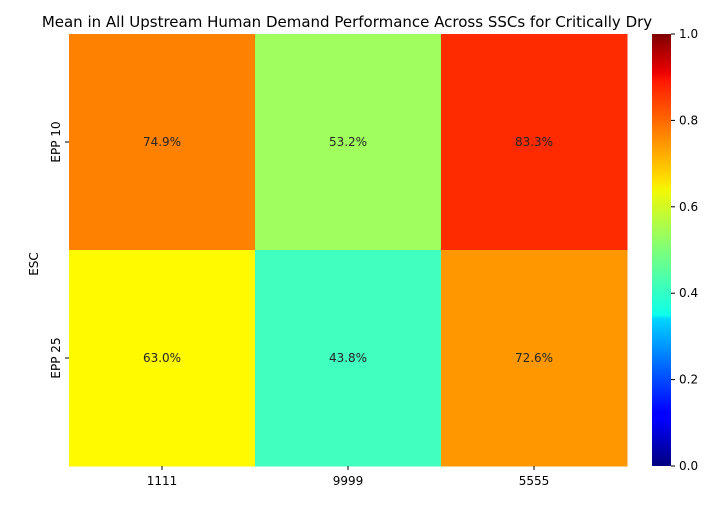 This screenshot has width=726, height=528. What do you see at coordinates (684, 250) in the screenshot?
I see `colorbar-ticks: 0.0 0.2 0.4 0.6 0.8 1.0` at bounding box center [684, 250].